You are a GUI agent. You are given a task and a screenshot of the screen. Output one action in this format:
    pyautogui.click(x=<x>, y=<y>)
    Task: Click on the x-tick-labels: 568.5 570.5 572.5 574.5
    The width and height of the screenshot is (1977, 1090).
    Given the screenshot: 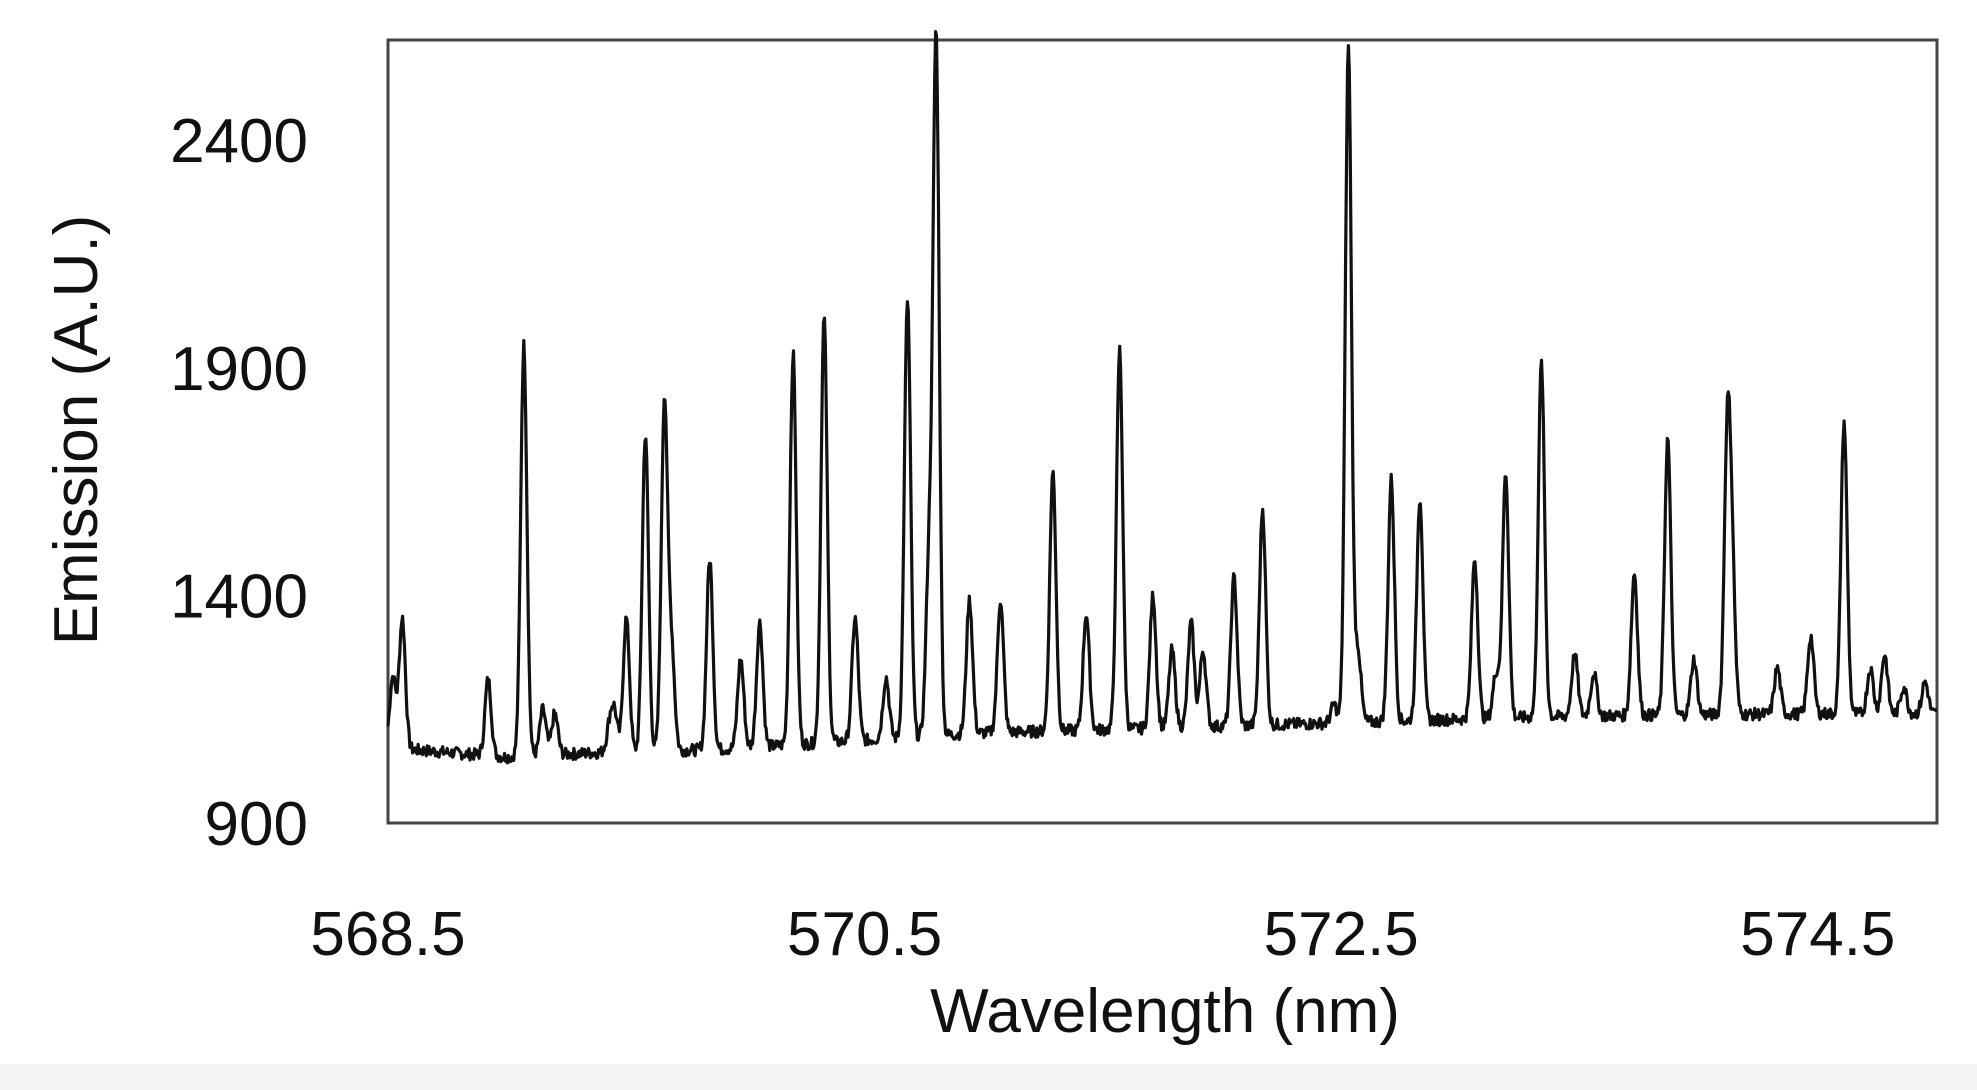 What is the action you would take?
    pyautogui.click(x=1102, y=934)
    